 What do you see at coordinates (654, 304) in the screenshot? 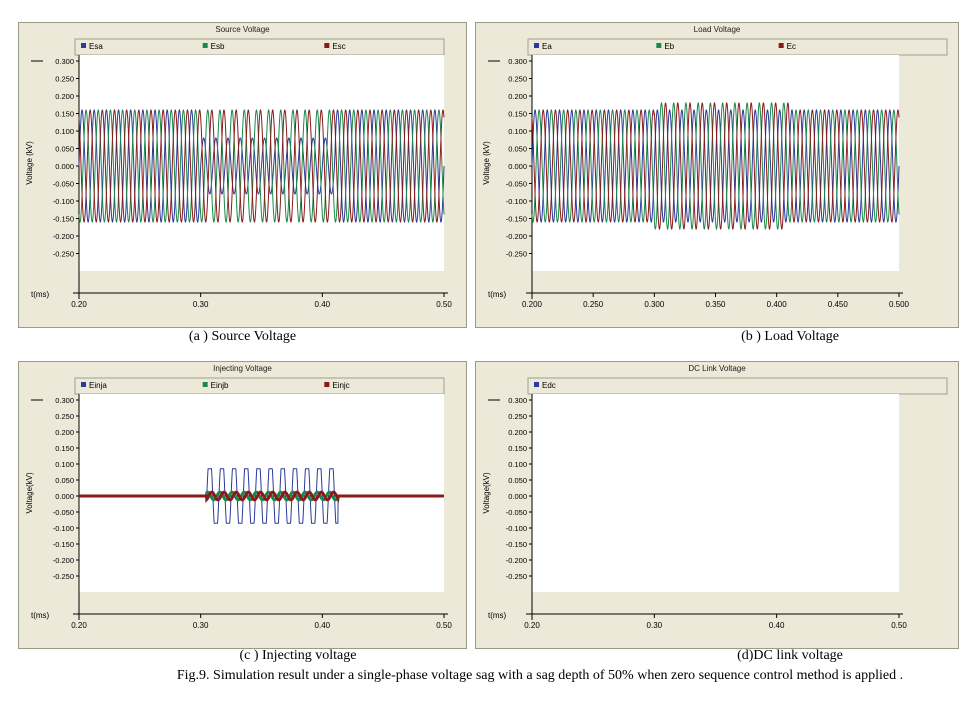
I see `x-tick-label: 0.300` at bounding box center [654, 304].